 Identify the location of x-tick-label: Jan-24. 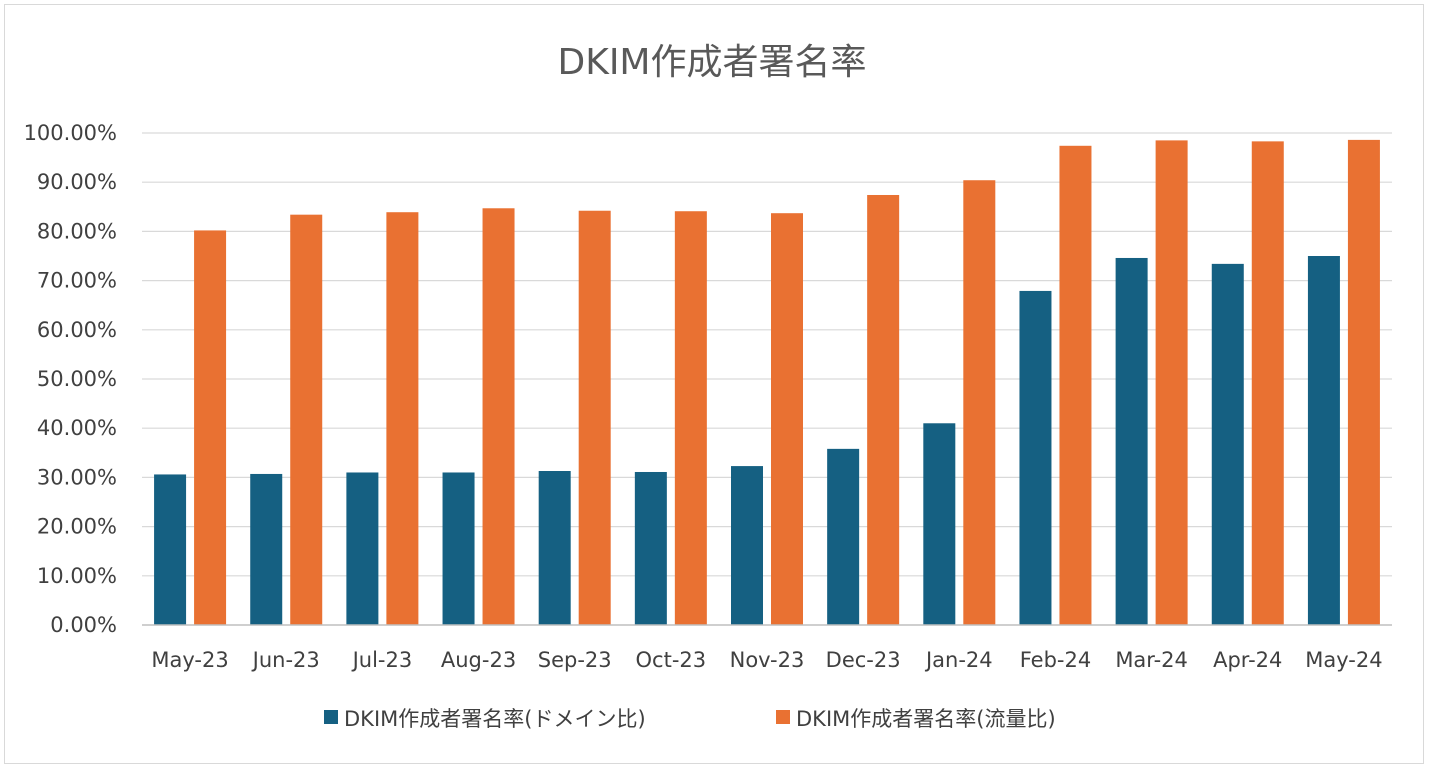
(958, 660).